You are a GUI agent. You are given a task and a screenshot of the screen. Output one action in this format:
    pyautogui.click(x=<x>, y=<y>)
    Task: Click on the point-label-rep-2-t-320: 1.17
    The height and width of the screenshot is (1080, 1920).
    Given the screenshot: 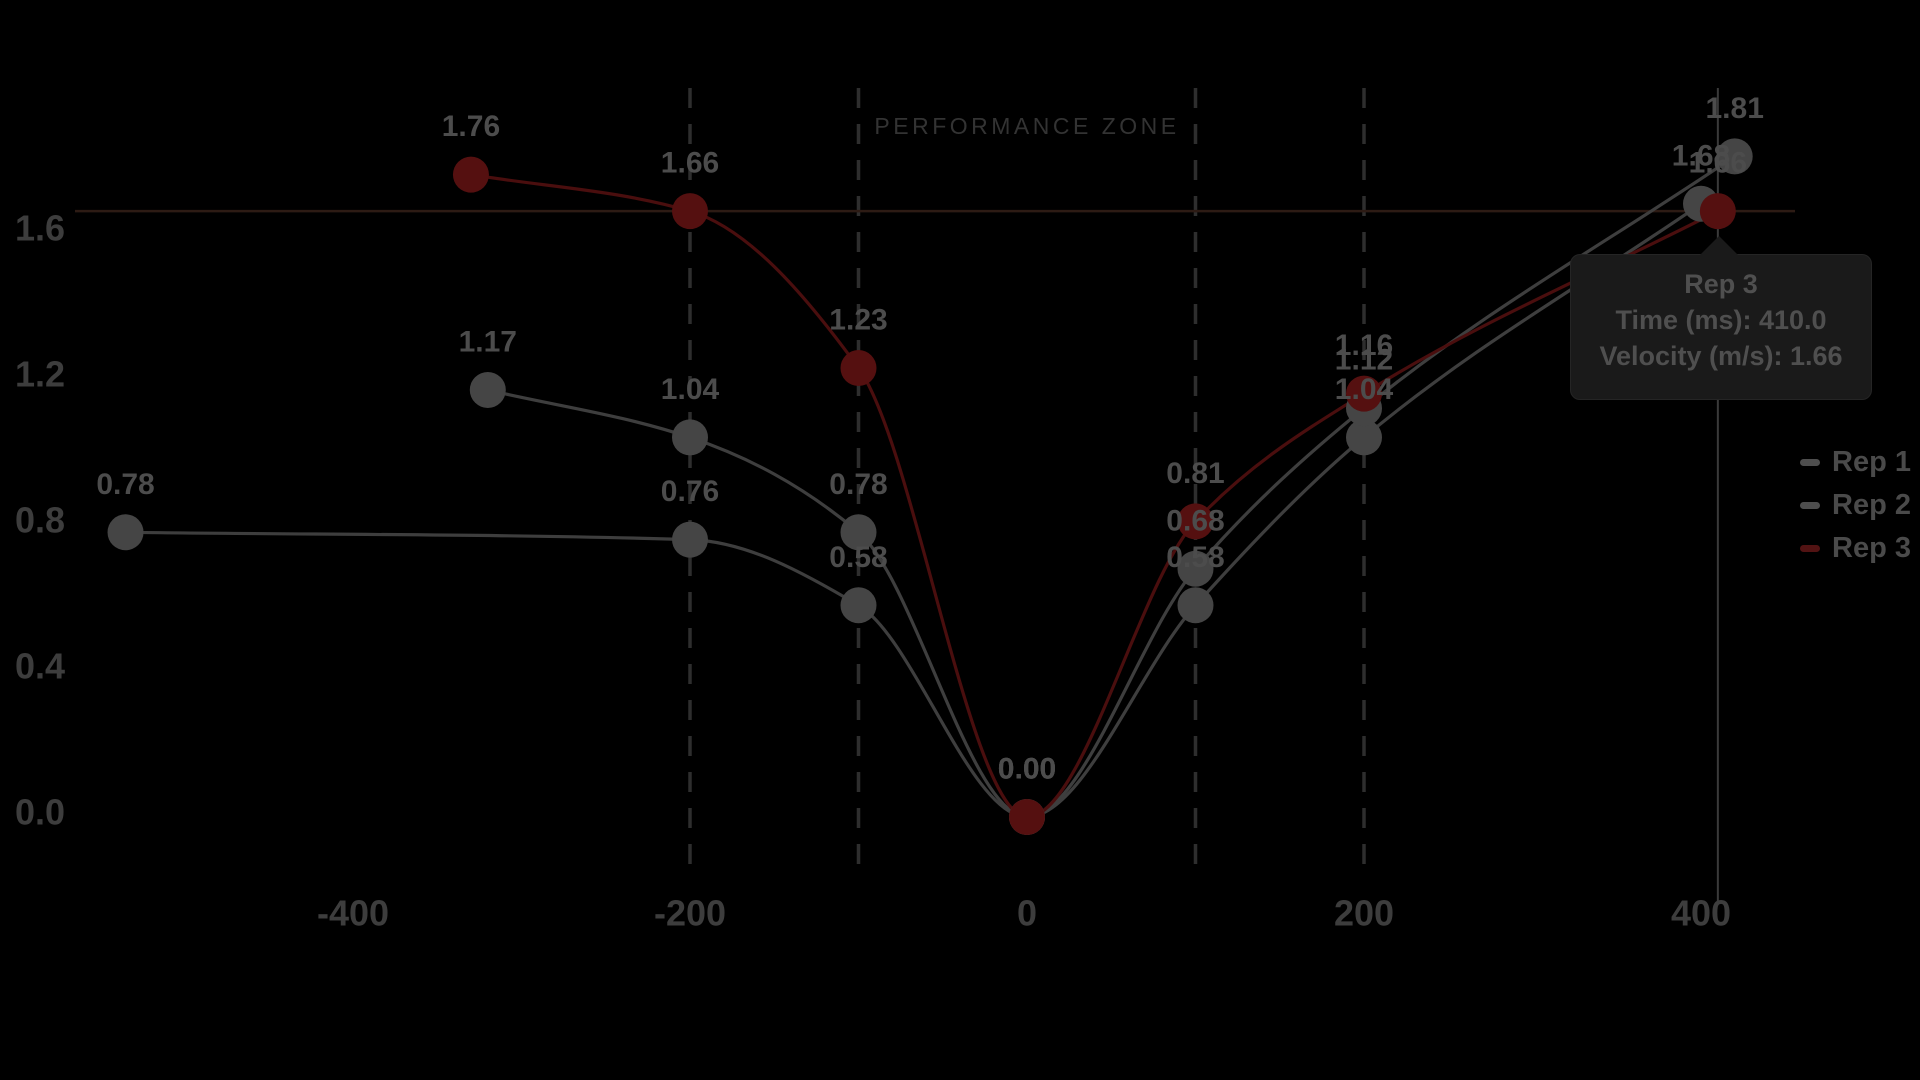 What is the action you would take?
    pyautogui.click(x=488, y=341)
    